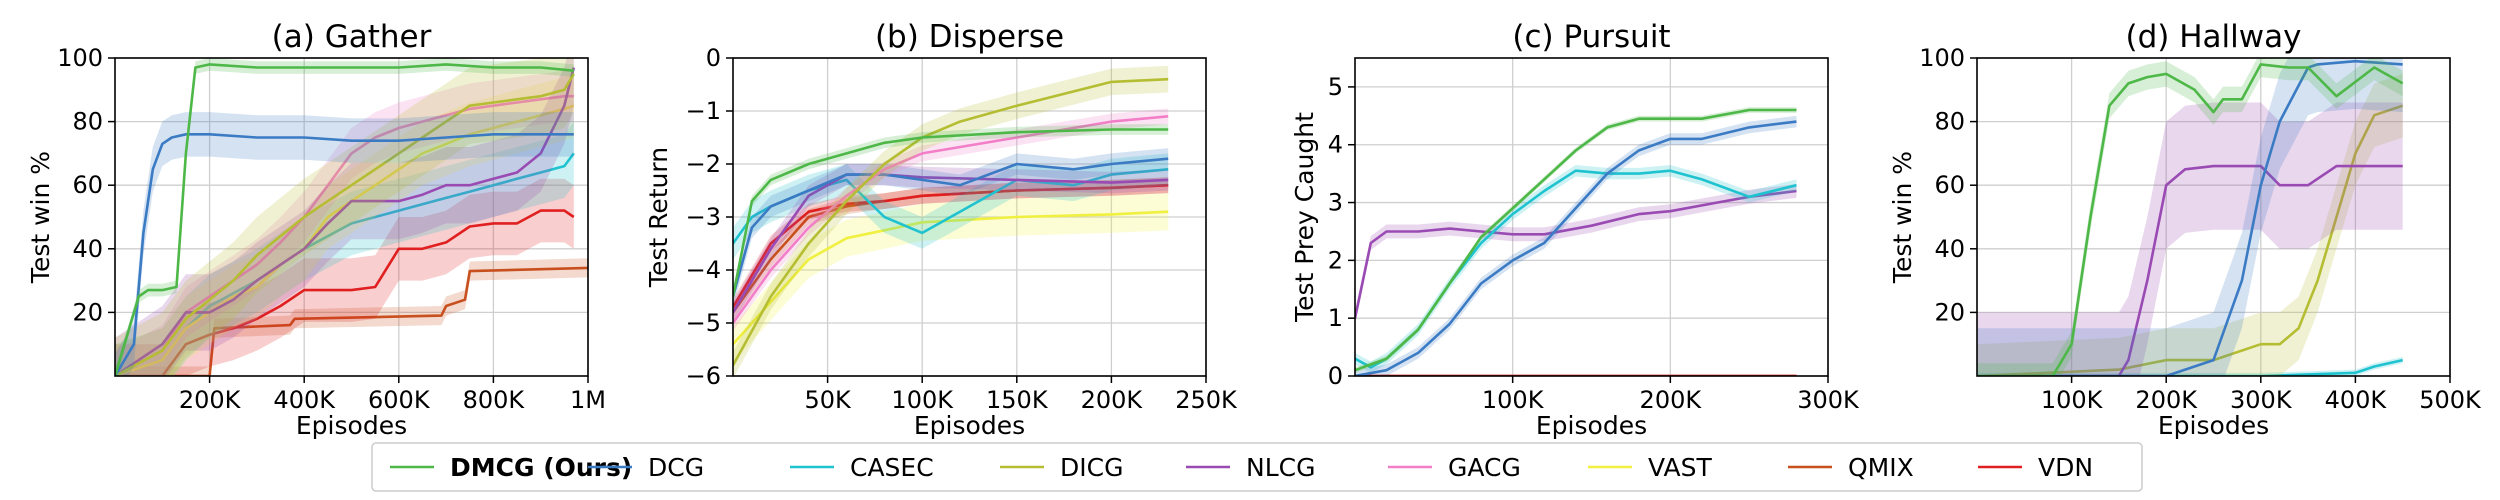 Image resolution: width=2500 pixels, height=500 pixels. I want to click on legend-frame, so click(1257, 467).